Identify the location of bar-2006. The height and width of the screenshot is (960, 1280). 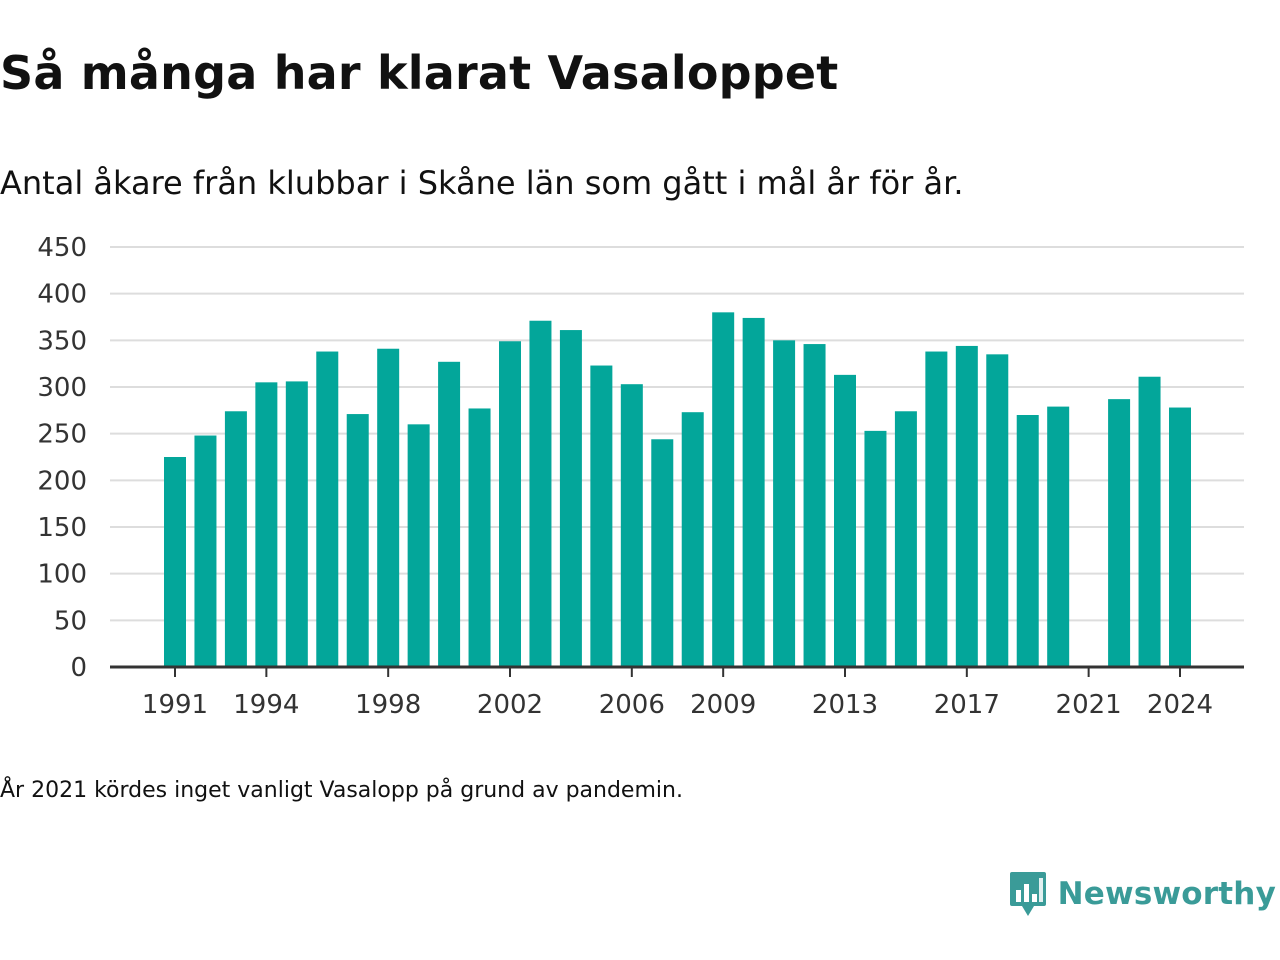
(631, 525).